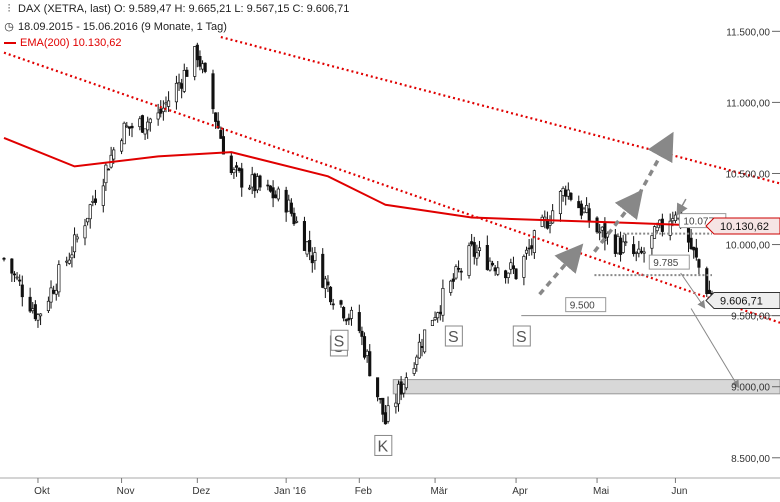  Describe the element at coordinates (63, 43) in the screenshot. I see `header-line-3: EMA(200) 10.130,62` at that location.